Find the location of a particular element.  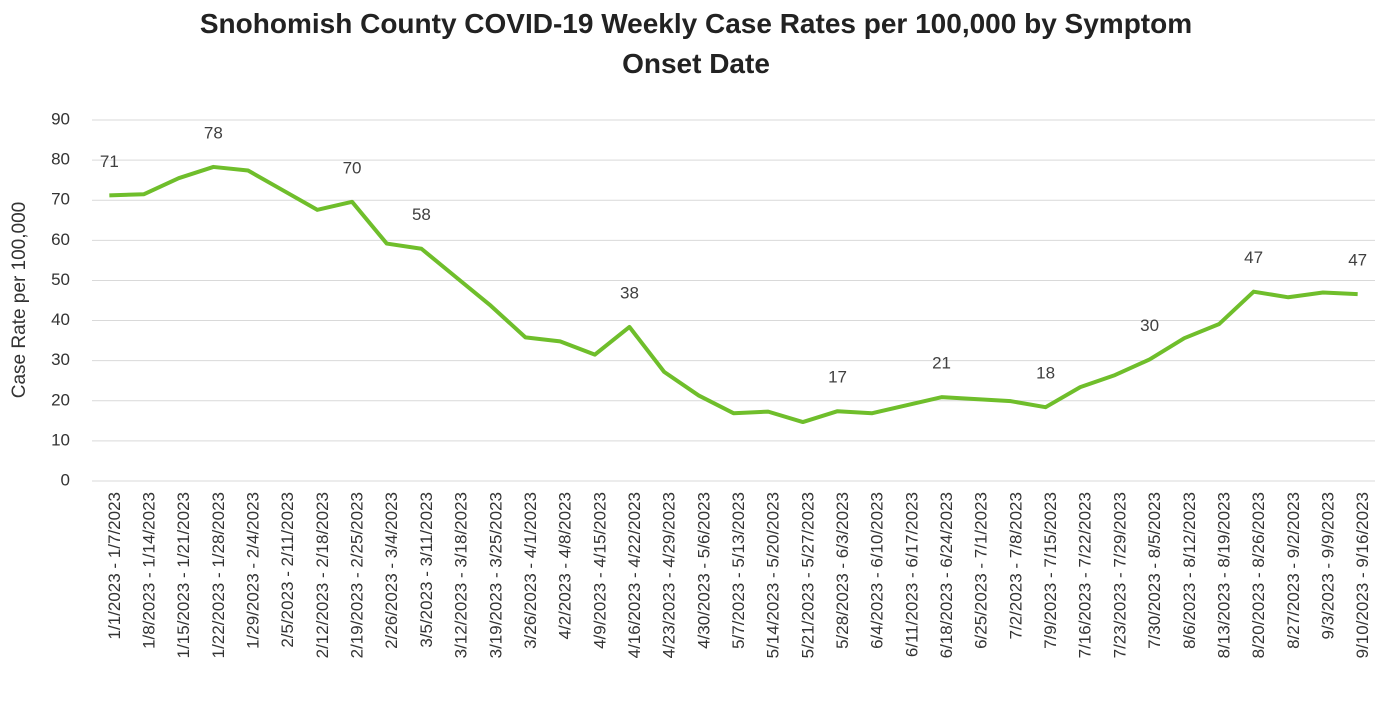

y-tick-label: 60 is located at coordinates (60, 239).